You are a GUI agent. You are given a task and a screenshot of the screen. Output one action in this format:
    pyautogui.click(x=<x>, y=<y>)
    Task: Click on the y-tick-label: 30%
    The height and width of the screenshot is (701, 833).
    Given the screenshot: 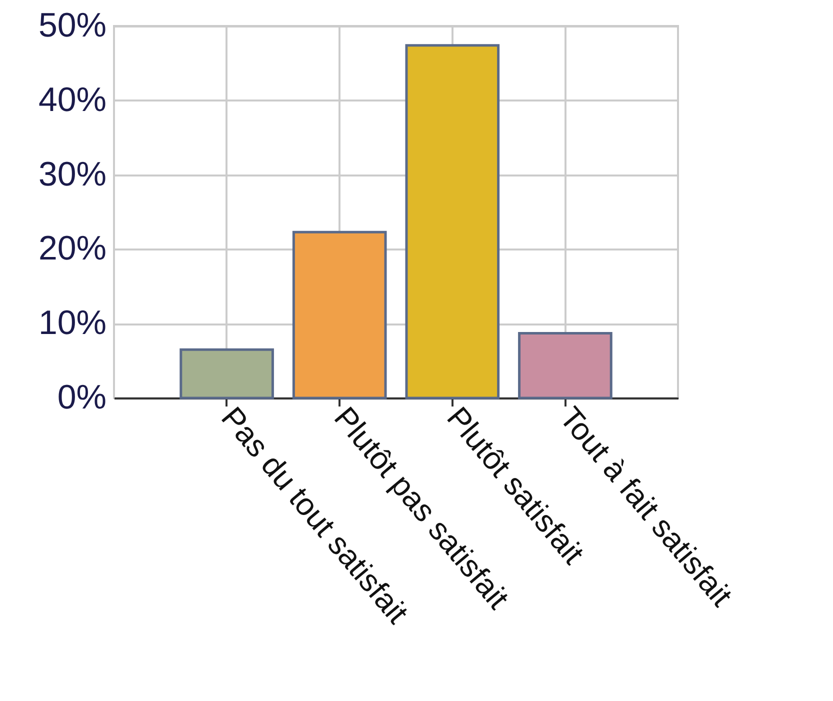 What is the action you would take?
    pyautogui.click(x=72, y=174)
    